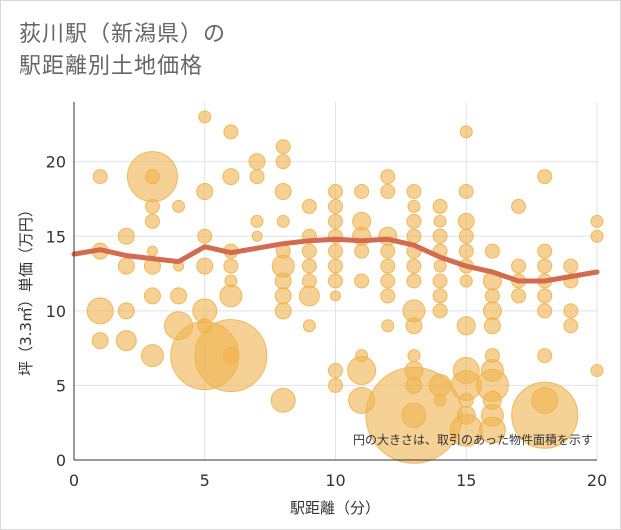 The width and height of the screenshot is (621, 530). What do you see at coordinates (61, 460) in the screenshot?
I see `y-tick-label: 0` at bounding box center [61, 460].